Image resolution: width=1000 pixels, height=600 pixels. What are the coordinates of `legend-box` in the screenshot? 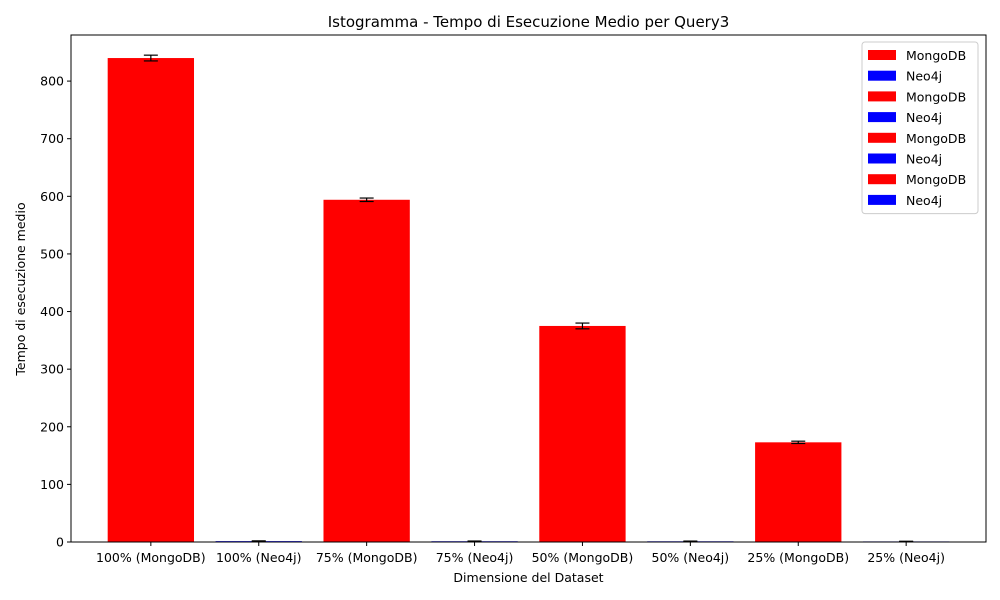 It's located at (920, 128).